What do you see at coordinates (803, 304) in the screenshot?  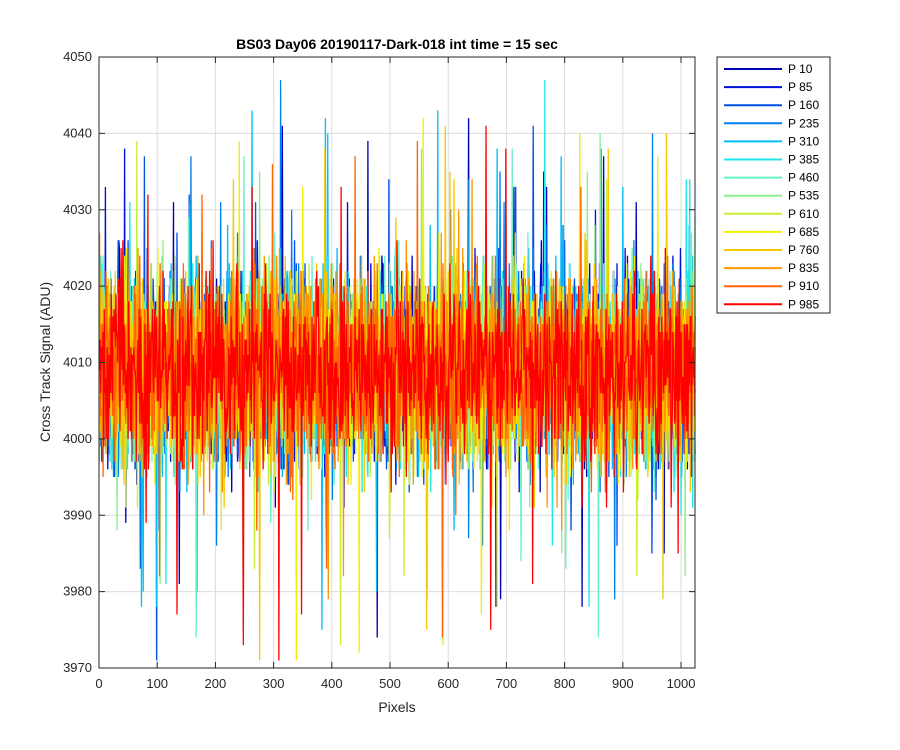 I see `legend-label: P 985` at bounding box center [803, 304].